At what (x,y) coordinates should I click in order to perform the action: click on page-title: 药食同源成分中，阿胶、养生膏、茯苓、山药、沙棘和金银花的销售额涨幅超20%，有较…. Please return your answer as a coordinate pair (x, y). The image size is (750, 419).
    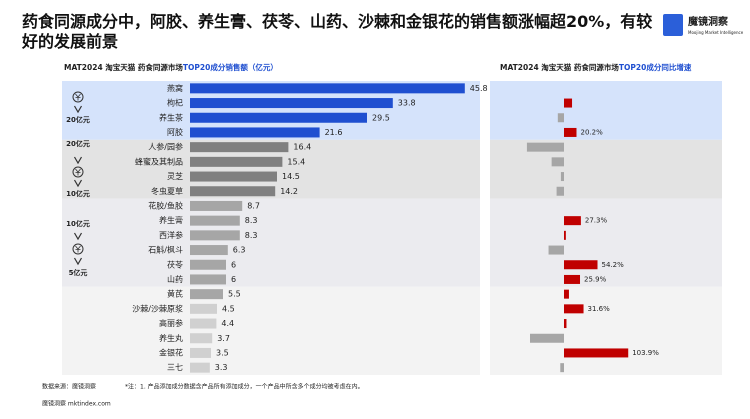
    Looking at the image, I should click on (337, 31).